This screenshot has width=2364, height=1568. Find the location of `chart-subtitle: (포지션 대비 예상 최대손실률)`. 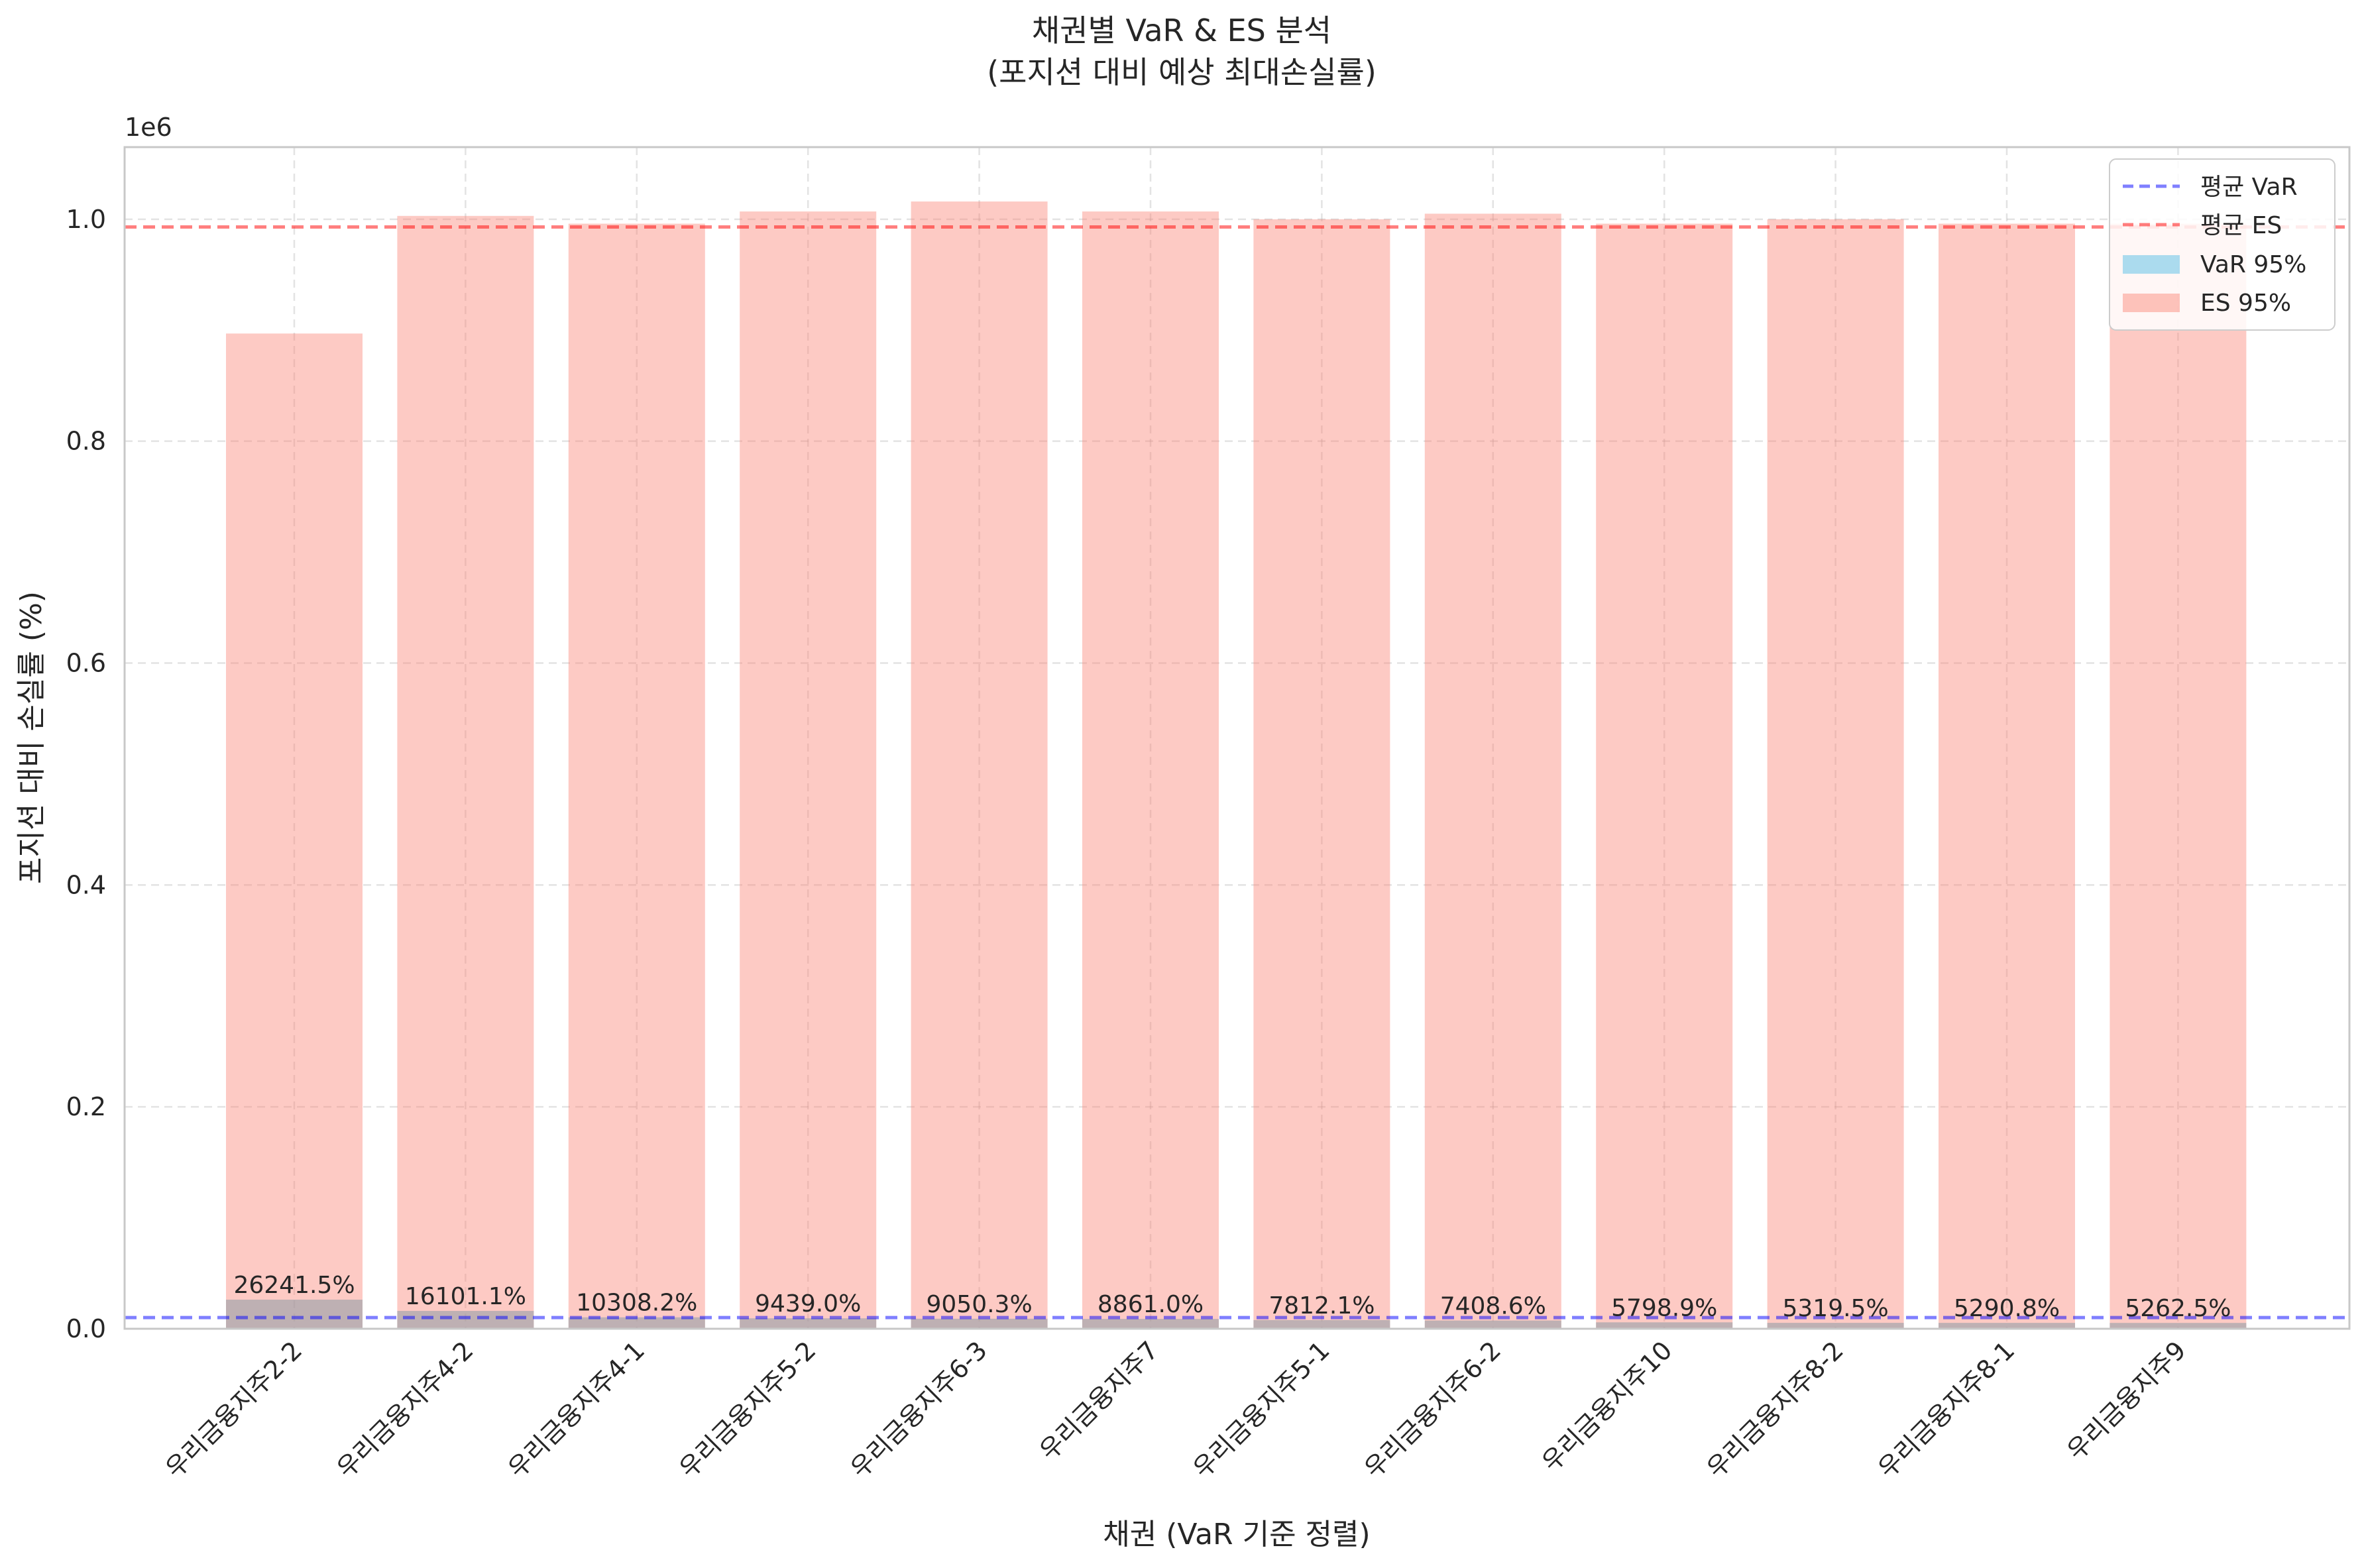

chart-subtitle: (포지션 대비 예상 최대손실률) is located at coordinates (1182, 72).